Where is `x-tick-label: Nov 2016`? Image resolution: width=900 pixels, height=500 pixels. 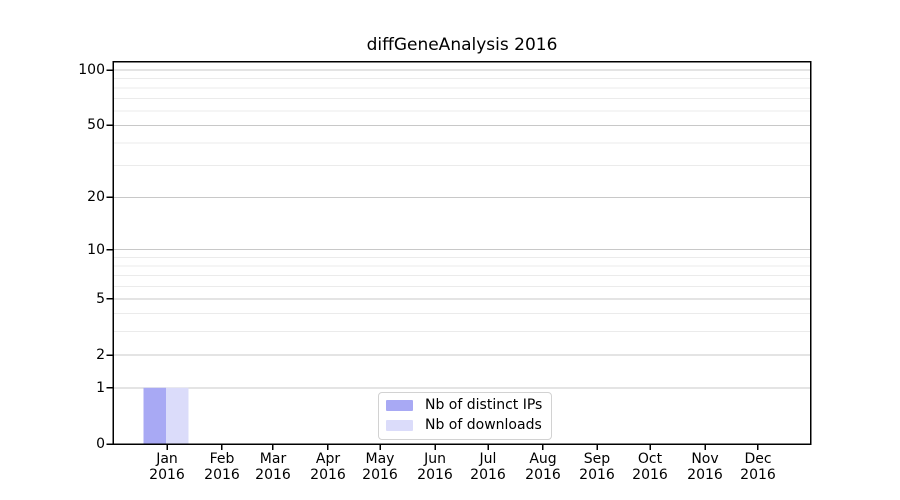 x-tick-label: Nov 2016 is located at coordinates (705, 467).